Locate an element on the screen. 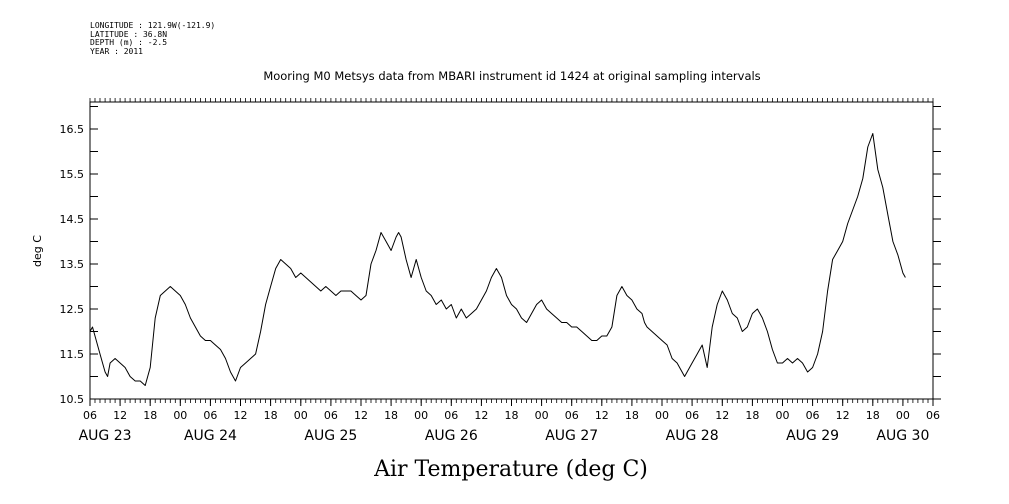 Image resolution: width=1009 pixels, height=504 pixels. day-label: AUG 27 is located at coordinates (571, 436).